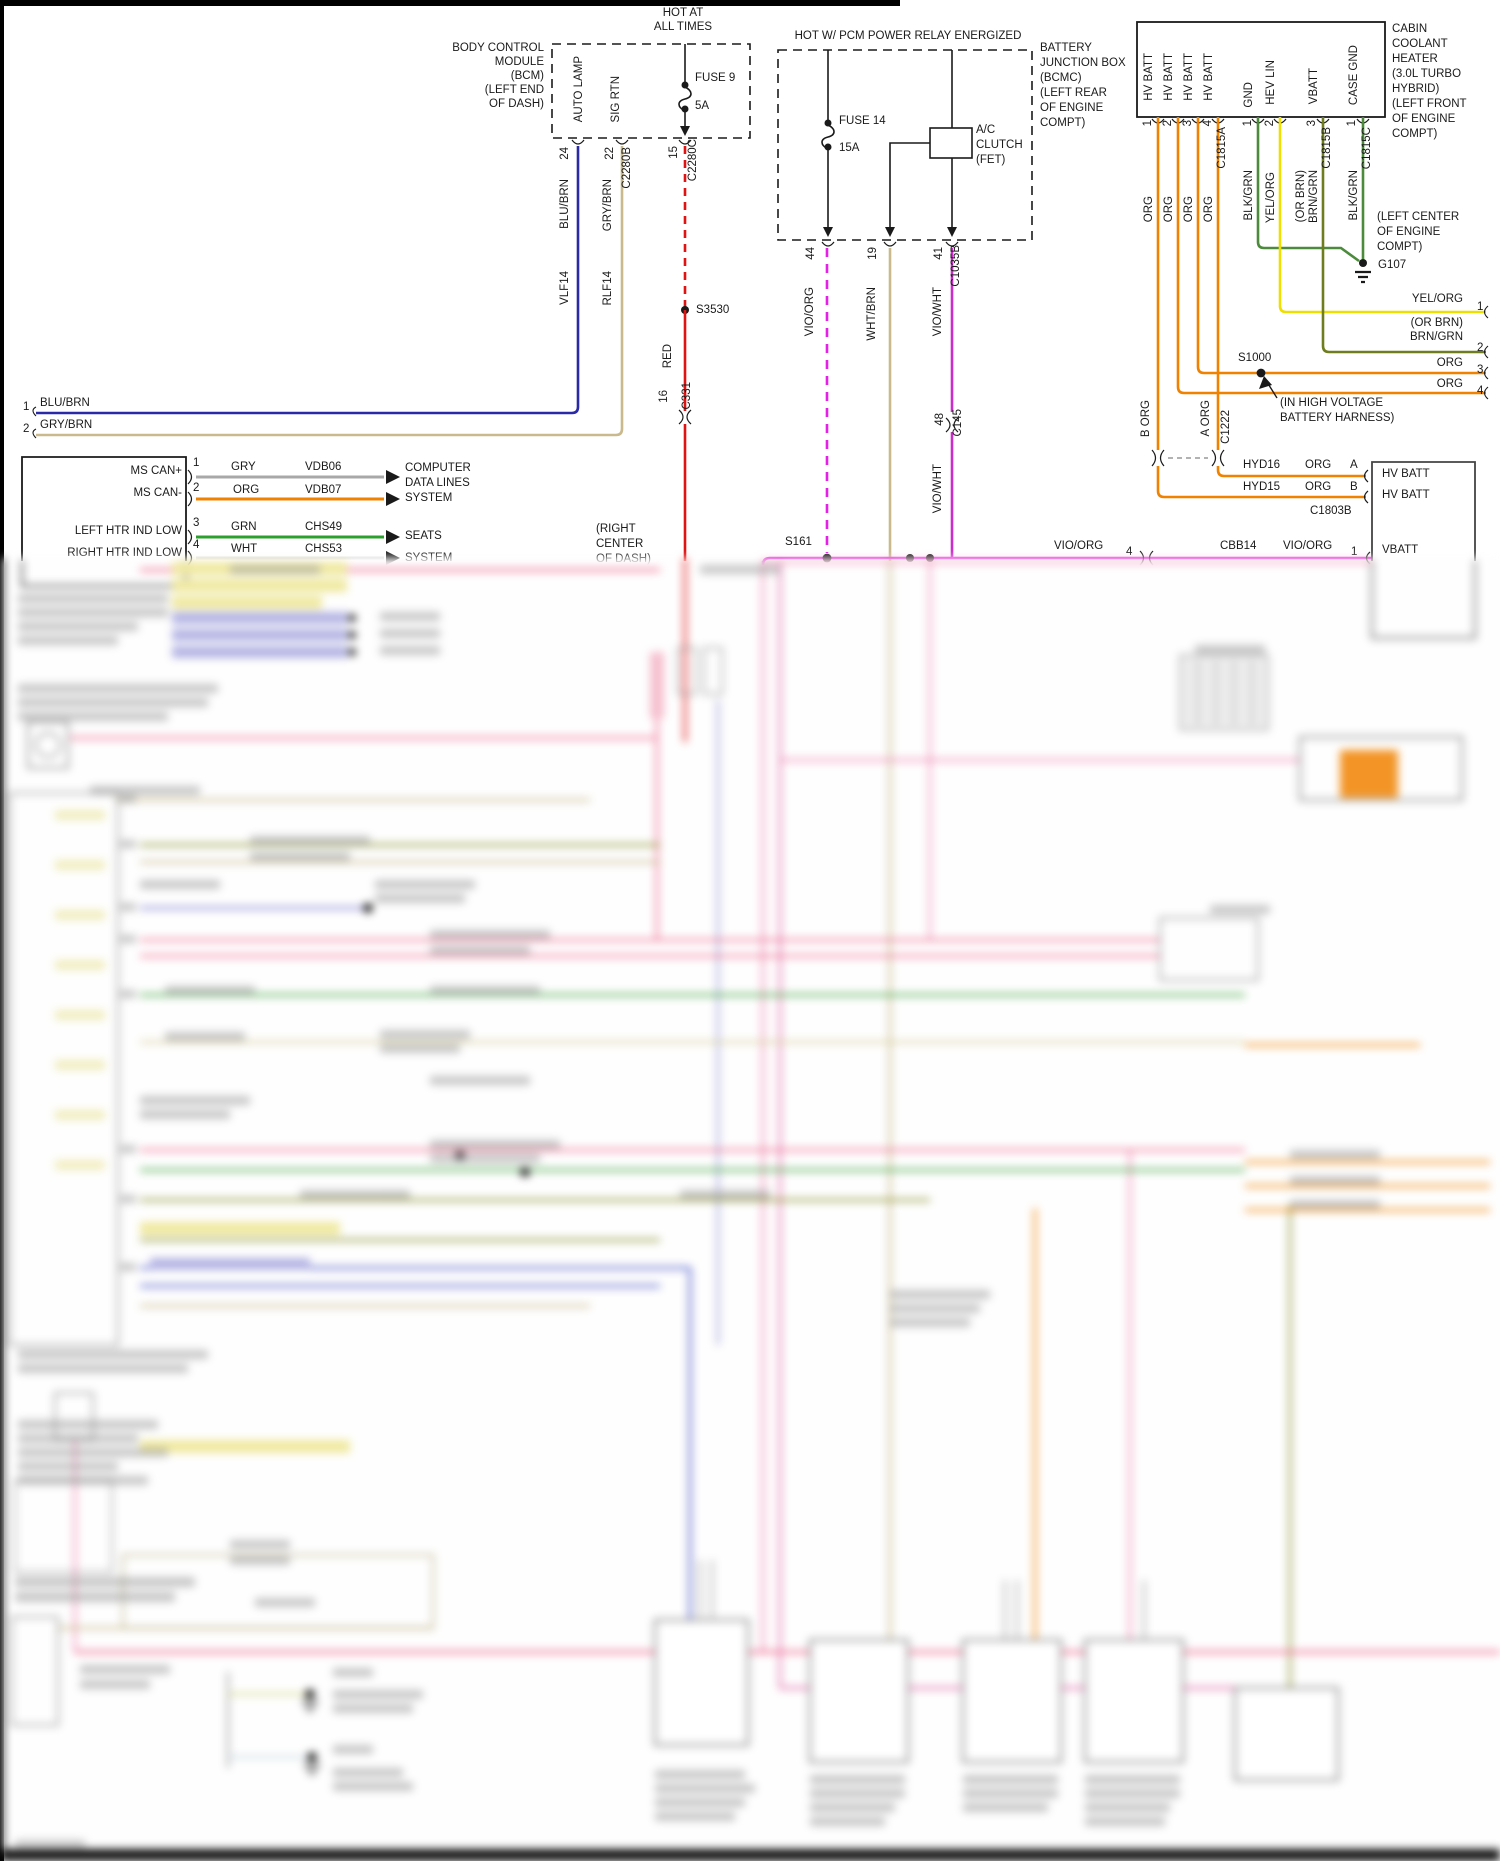 The height and width of the screenshot is (1861, 1500). I want to click on heater-wire-blkgrn2: BLK/GRN, so click(1354, 195).